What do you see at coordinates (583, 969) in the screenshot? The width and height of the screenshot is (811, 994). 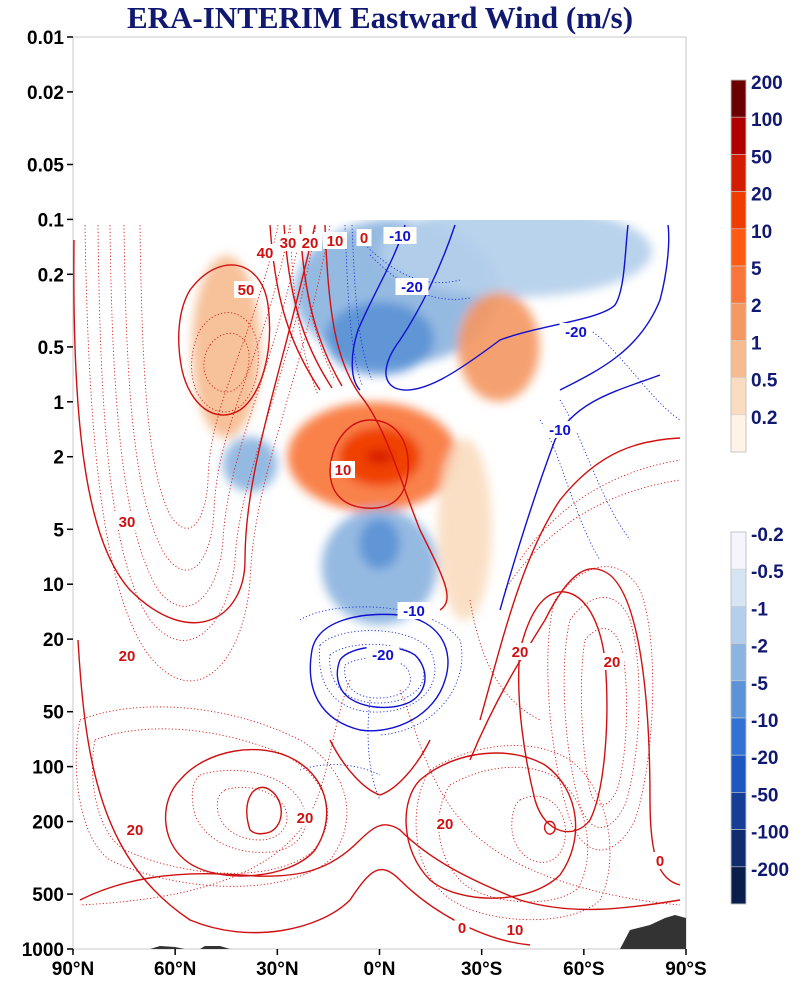 I see `x-tick-label: 60°S` at bounding box center [583, 969].